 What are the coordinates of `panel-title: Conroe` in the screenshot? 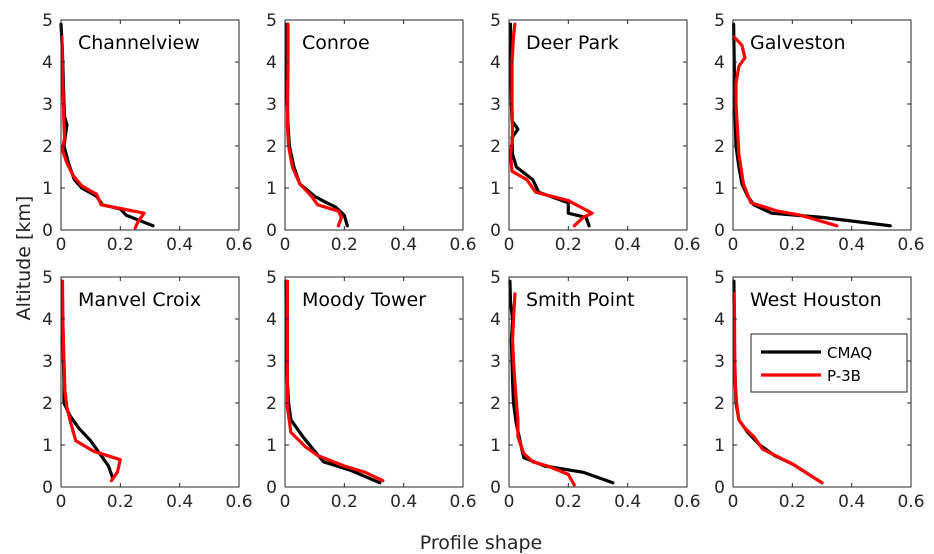 It's located at (336, 43).